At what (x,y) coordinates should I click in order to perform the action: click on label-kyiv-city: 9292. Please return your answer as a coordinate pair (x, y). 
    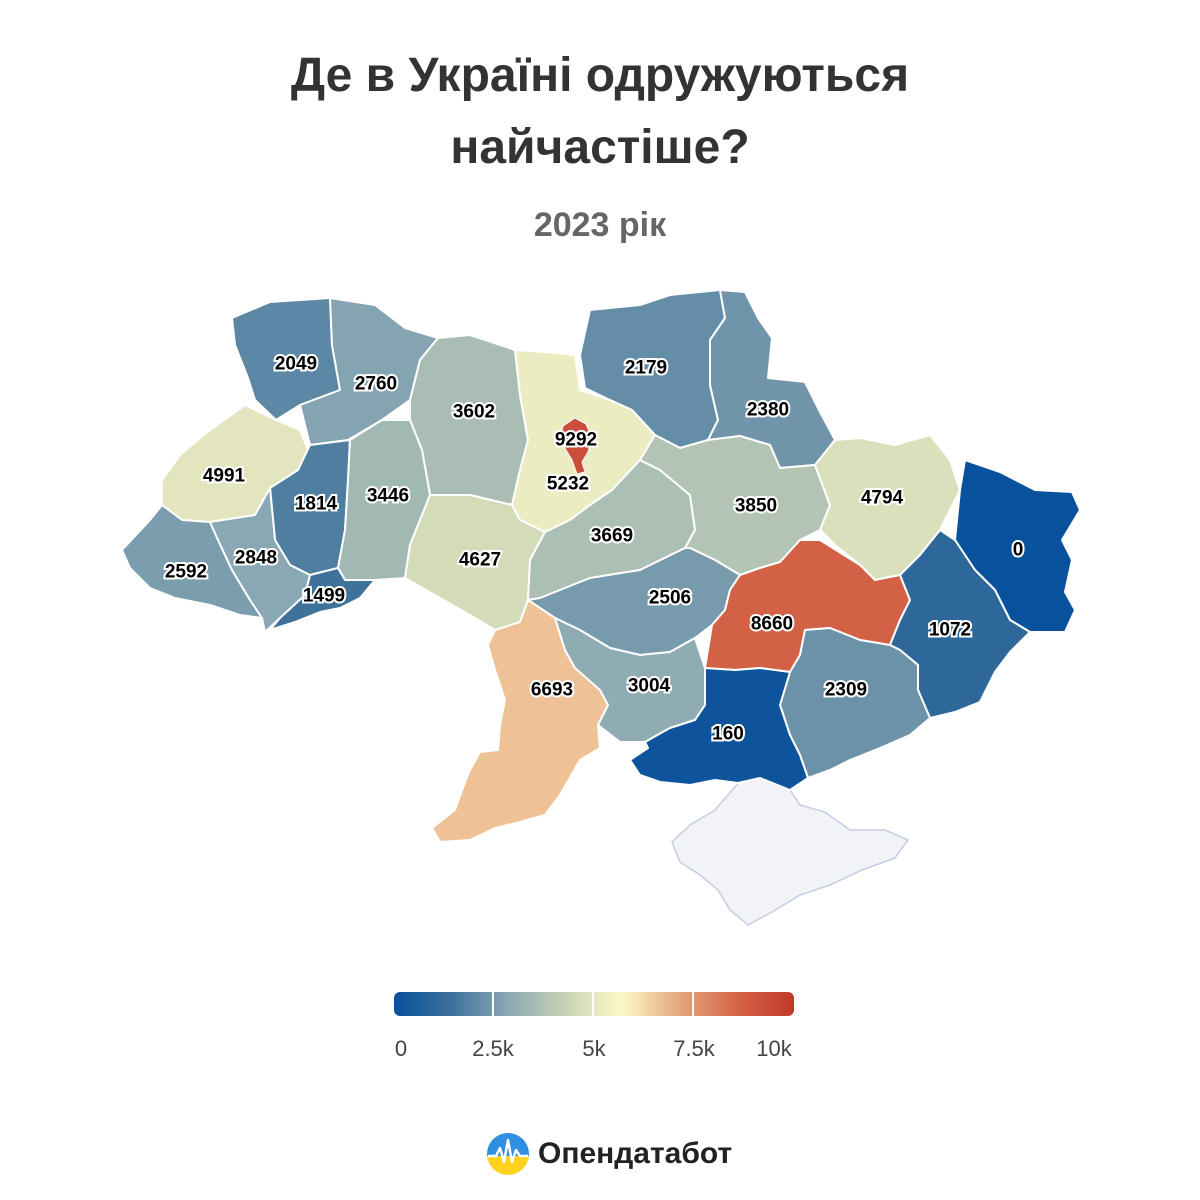
    Looking at the image, I should click on (576, 440).